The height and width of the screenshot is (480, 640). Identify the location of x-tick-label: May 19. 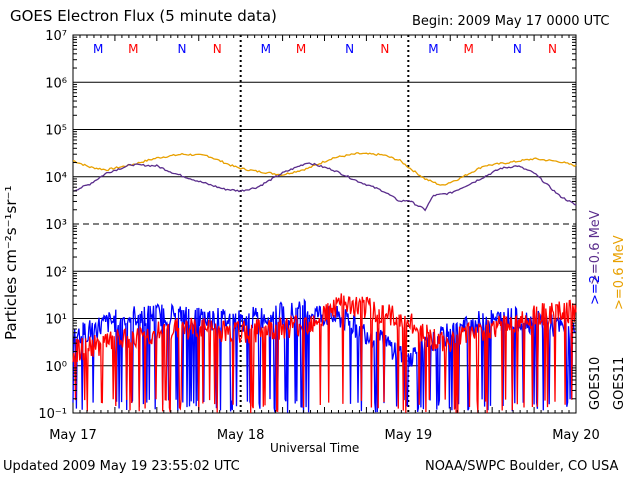
(409, 435).